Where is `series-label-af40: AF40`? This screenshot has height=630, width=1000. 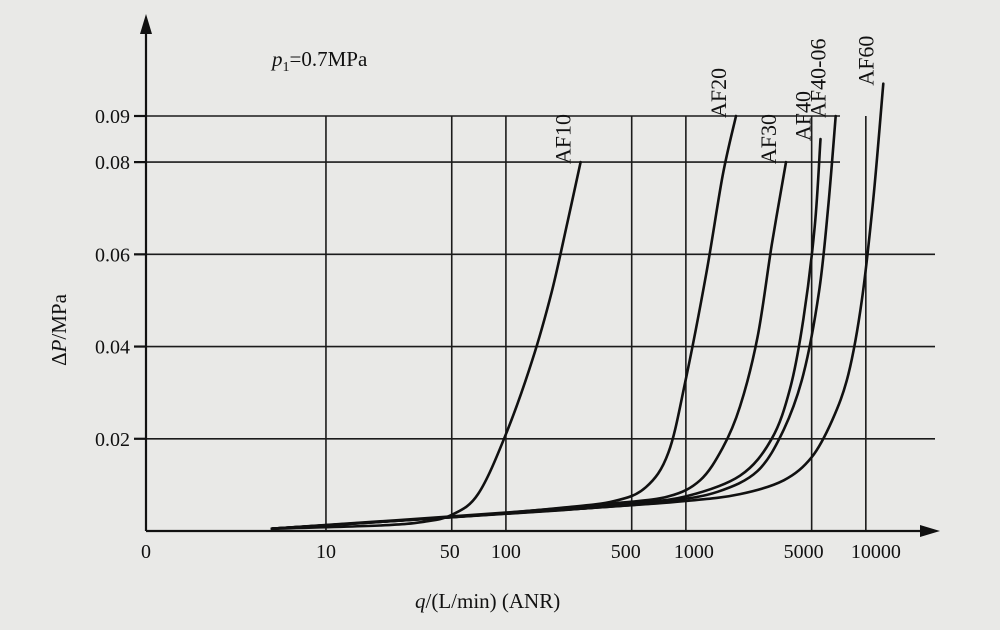
series-label-af40: AF40 is located at coordinates (803, 116).